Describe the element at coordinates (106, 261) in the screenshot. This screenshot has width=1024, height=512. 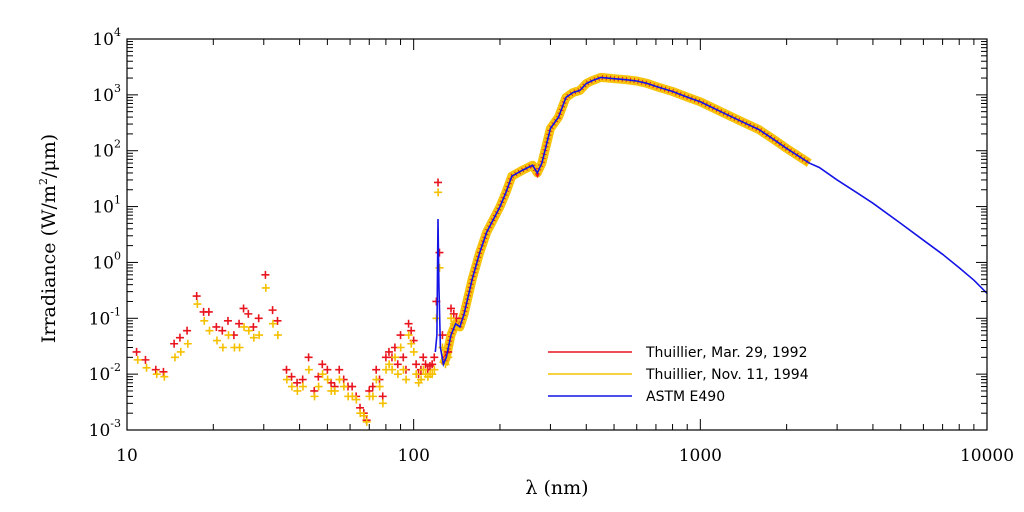
I see `y-tick-label: 10⁰` at that location.